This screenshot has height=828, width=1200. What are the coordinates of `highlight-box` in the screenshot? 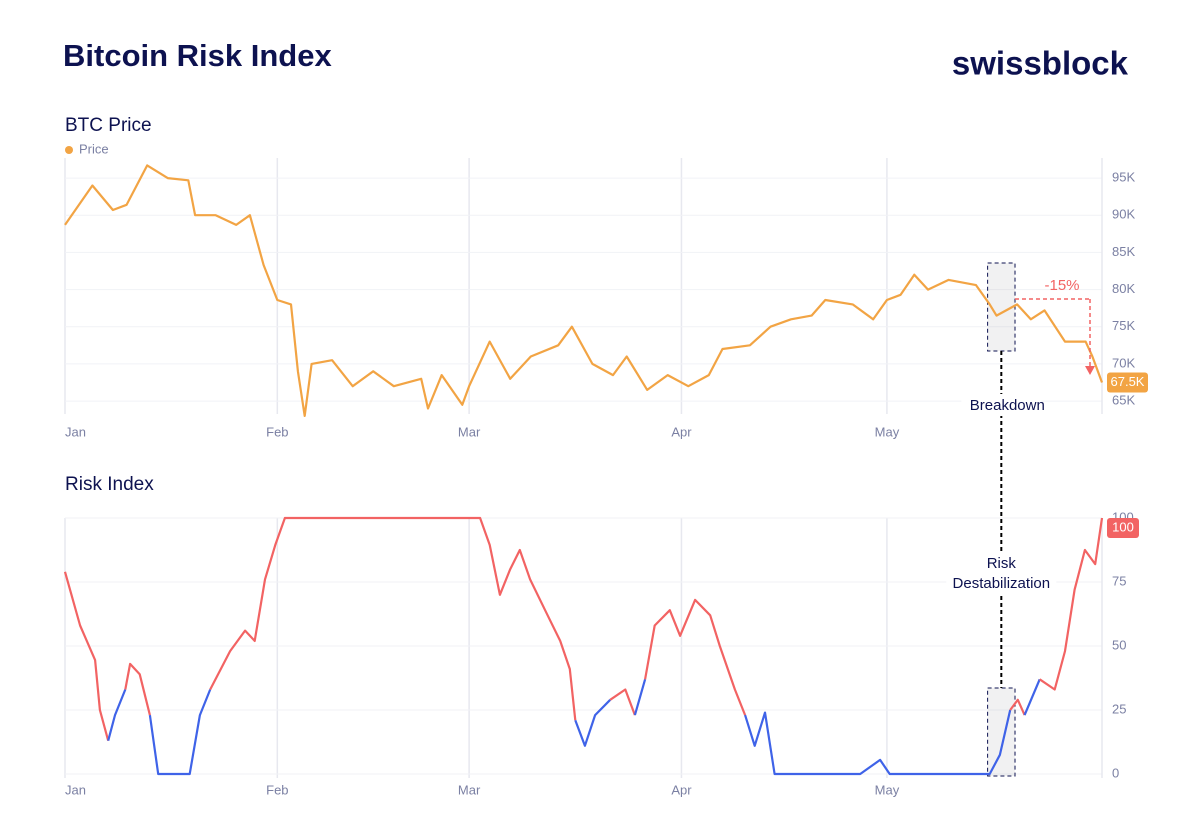 It's located at (1001, 732).